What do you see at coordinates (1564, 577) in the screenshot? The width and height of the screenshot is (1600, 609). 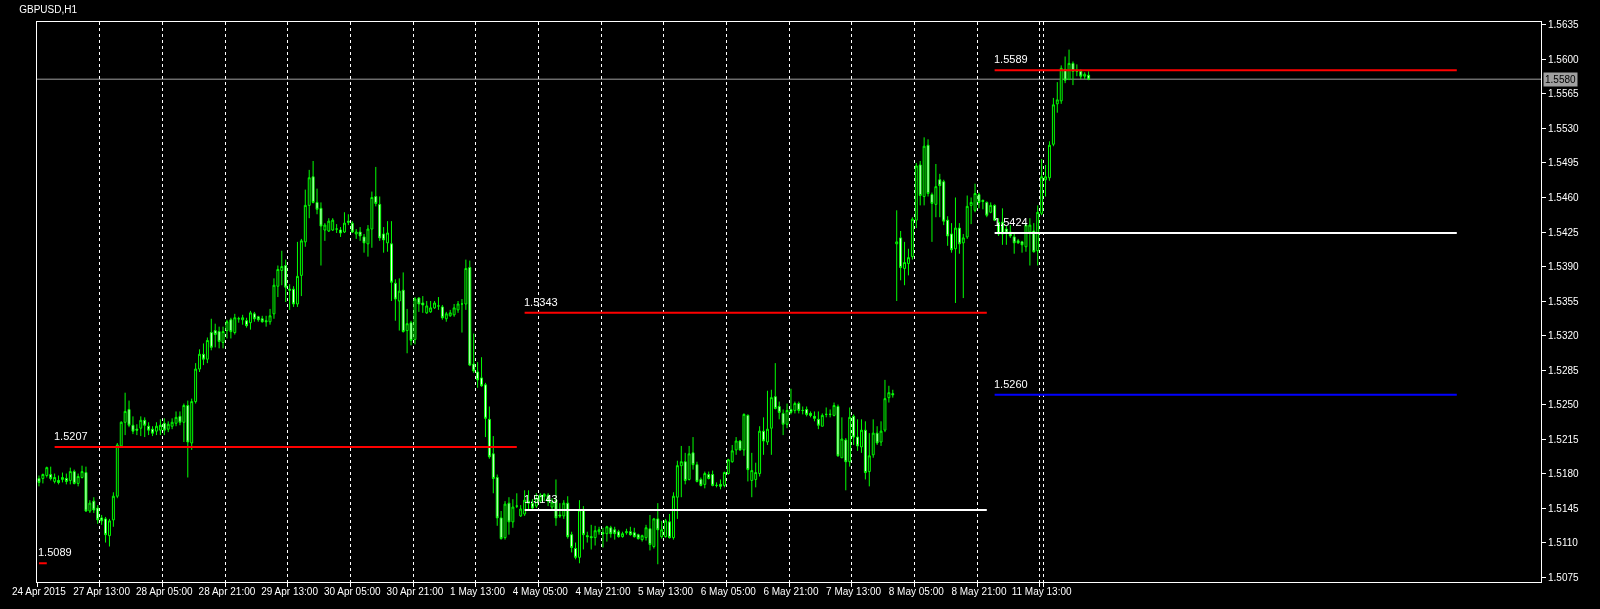 I see `y-tick-label: 1.5075` at bounding box center [1564, 577].